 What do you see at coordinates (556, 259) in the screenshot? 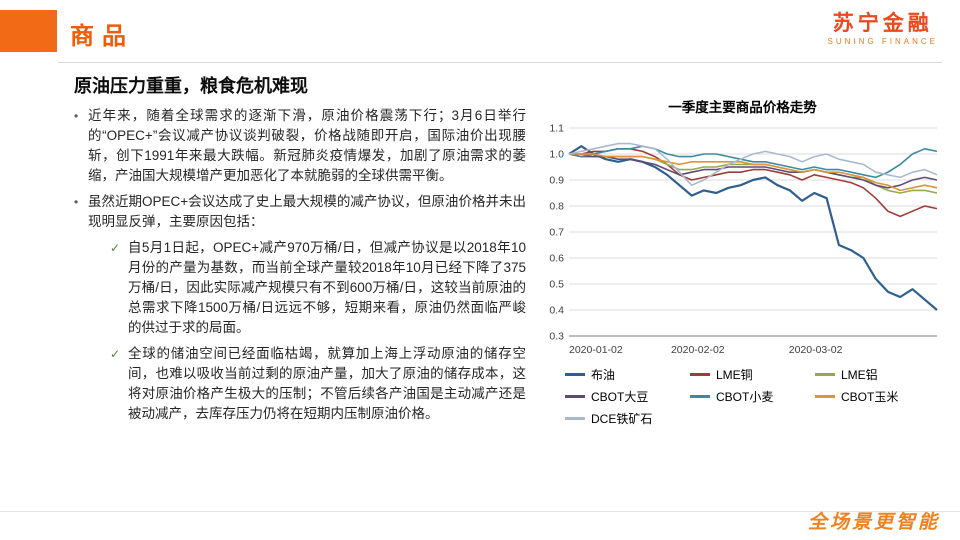
I see `y-axis-label: 0.6` at bounding box center [556, 259].